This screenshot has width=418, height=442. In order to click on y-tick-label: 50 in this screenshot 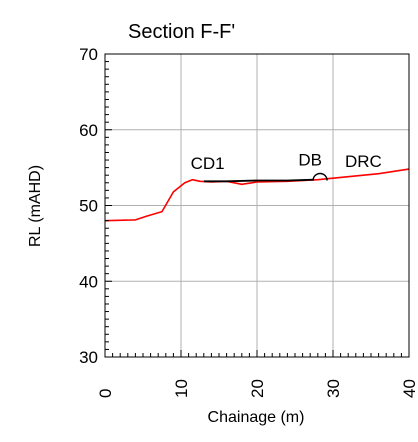, I will do `click(88, 206)`.